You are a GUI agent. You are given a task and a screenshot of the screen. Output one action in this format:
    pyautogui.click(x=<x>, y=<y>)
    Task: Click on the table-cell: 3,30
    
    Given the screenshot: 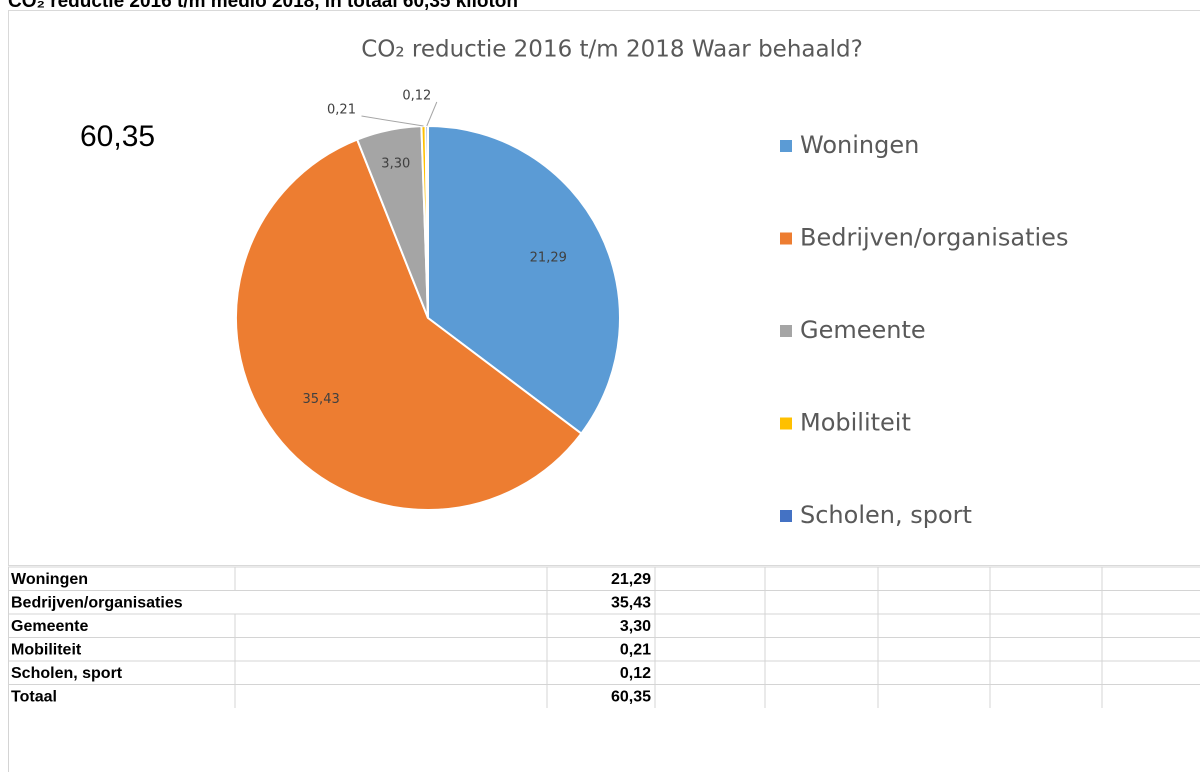 What is the action you would take?
    pyautogui.click(x=635, y=626)
    